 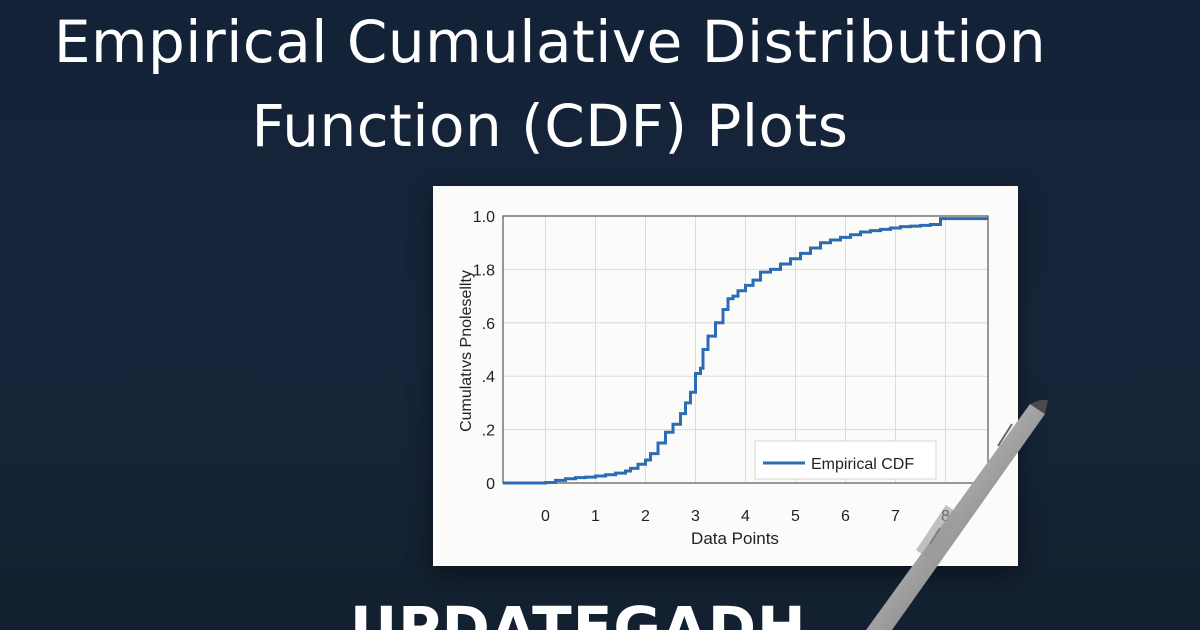 What do you see at coordinates (488, 324) in the screenshot?
I see `y-tick-label: .6` at bounding box center [488, 324].